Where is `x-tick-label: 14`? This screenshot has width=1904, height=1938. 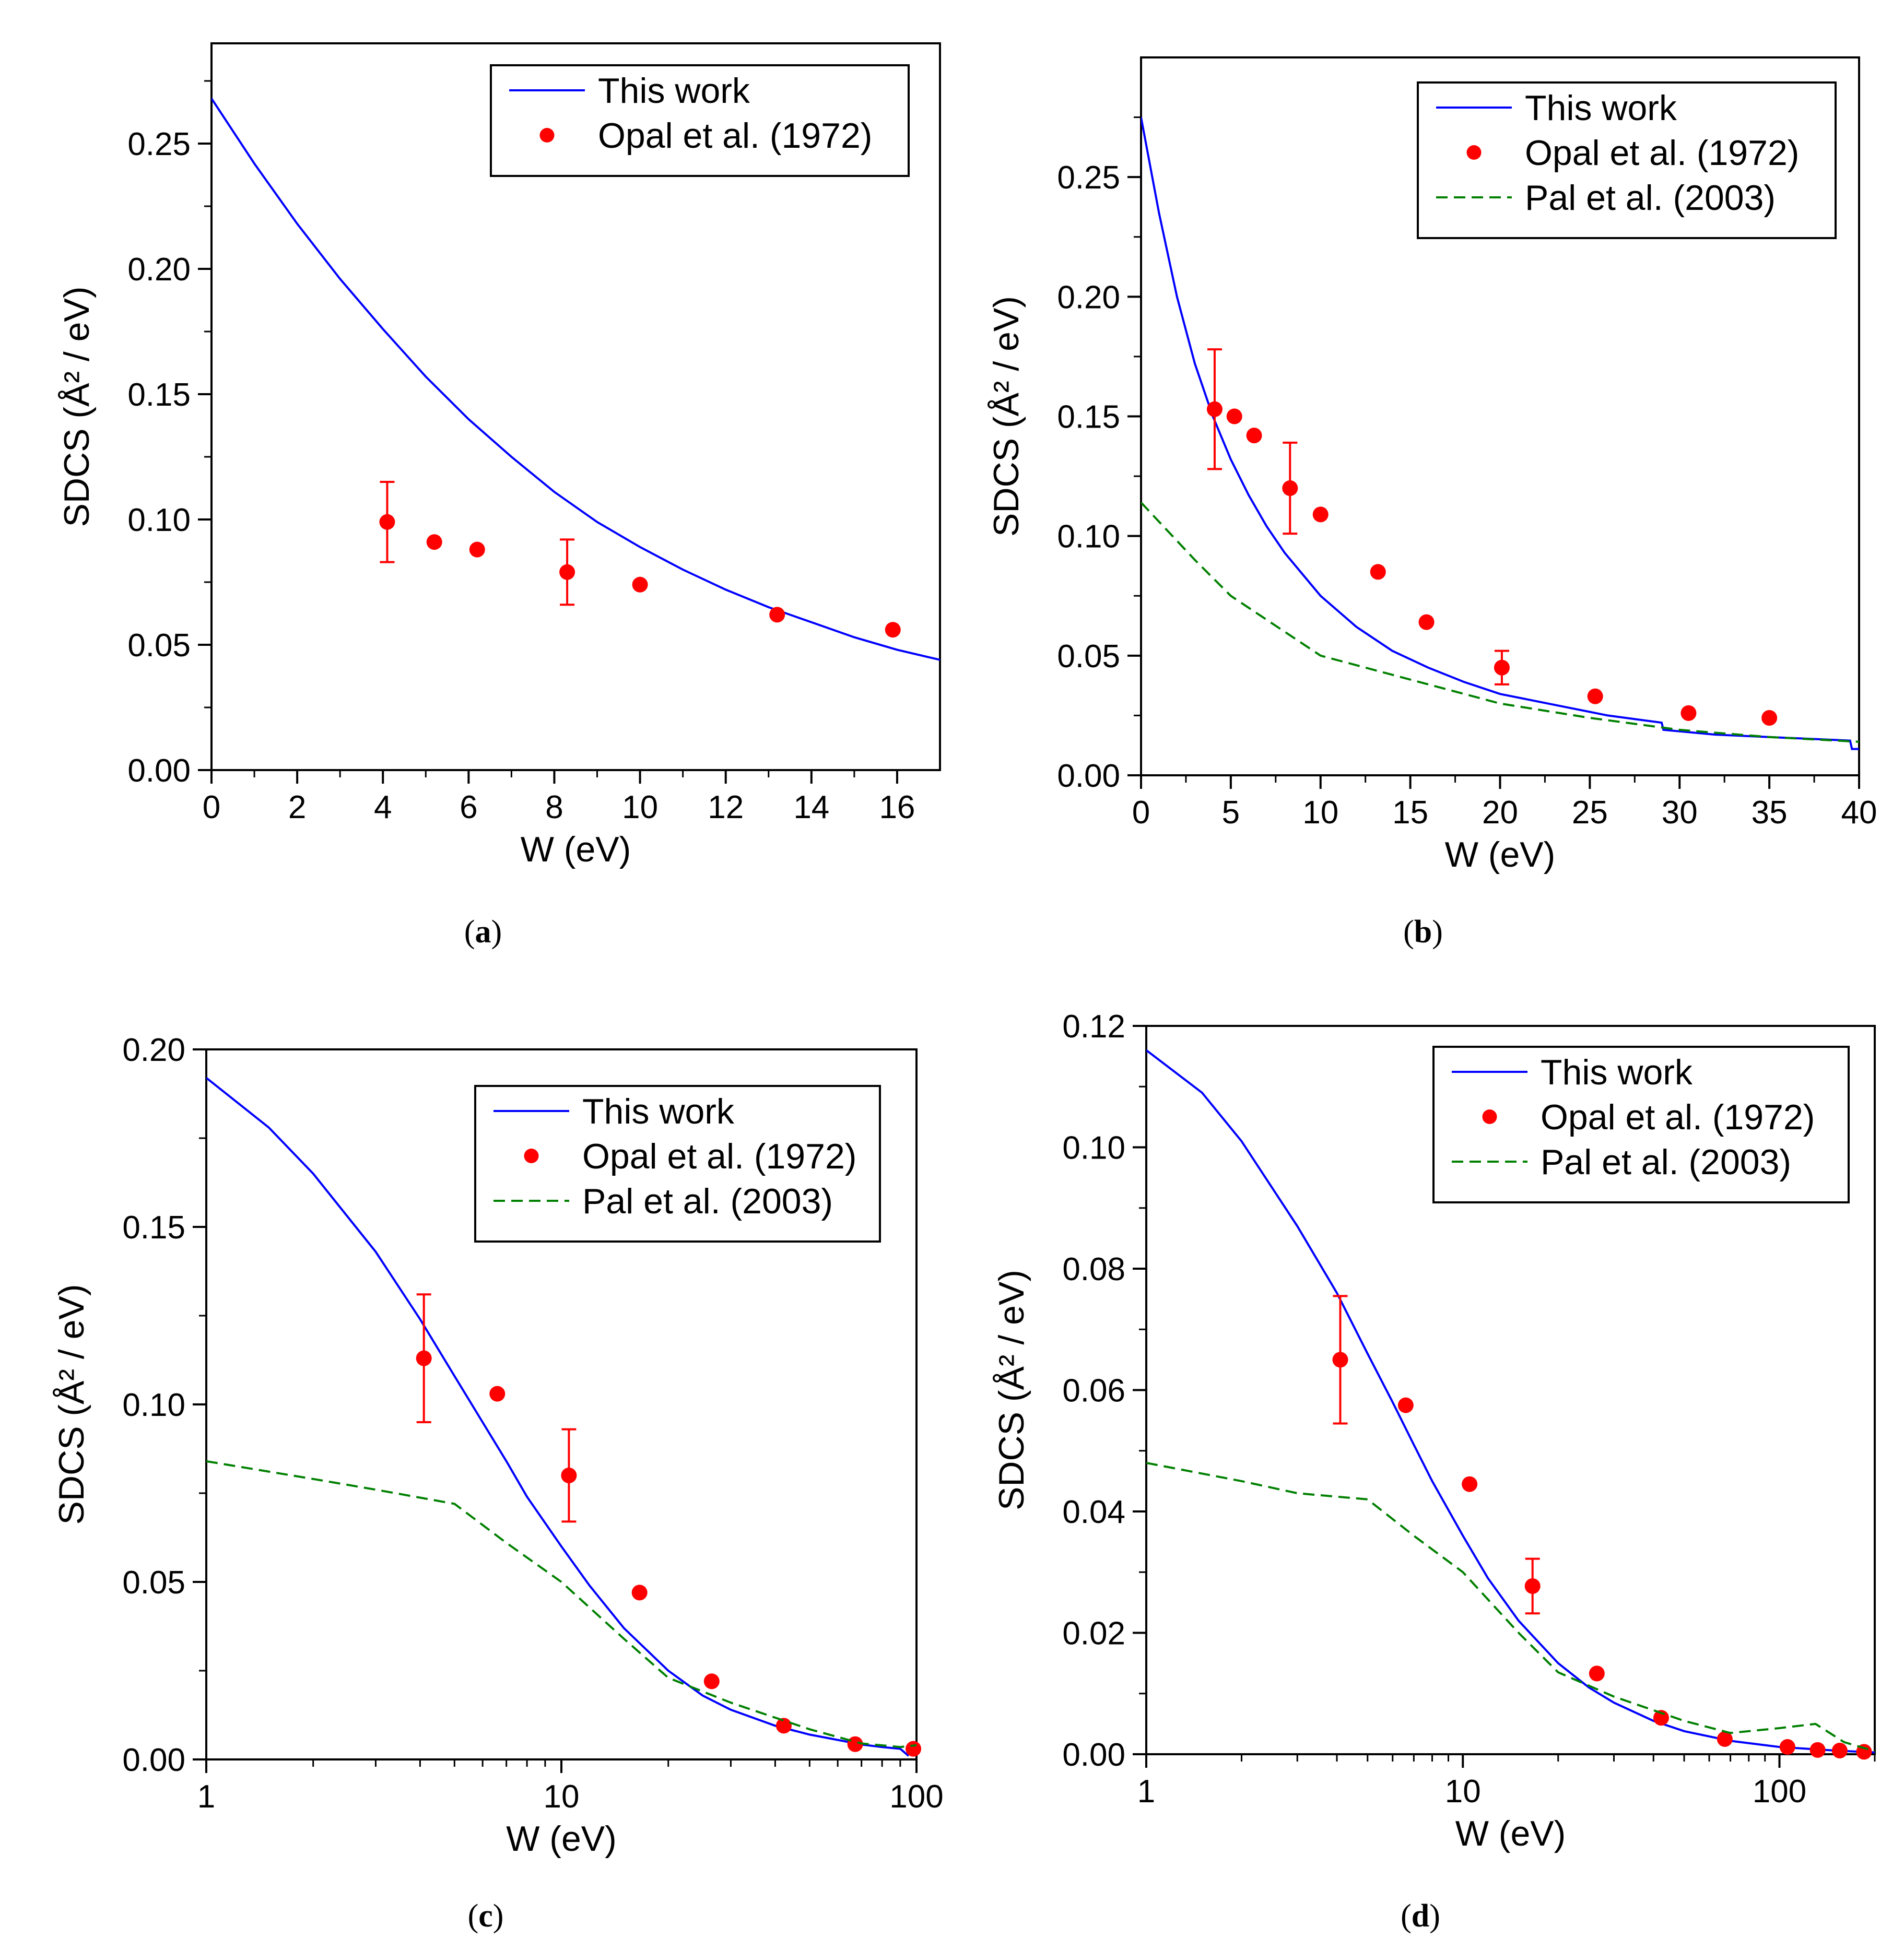
x-tick-label: 14 is located at coordinates (811, 807).